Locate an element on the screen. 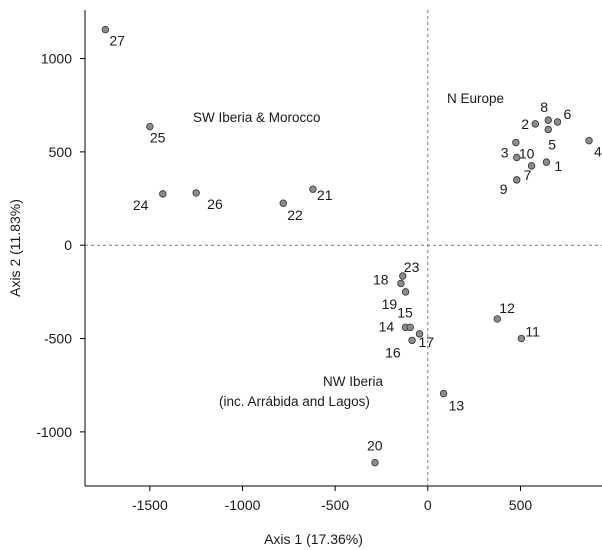 This screenshot has height=550, width=602. point-label: 13 is located at coordinates (457, 406).